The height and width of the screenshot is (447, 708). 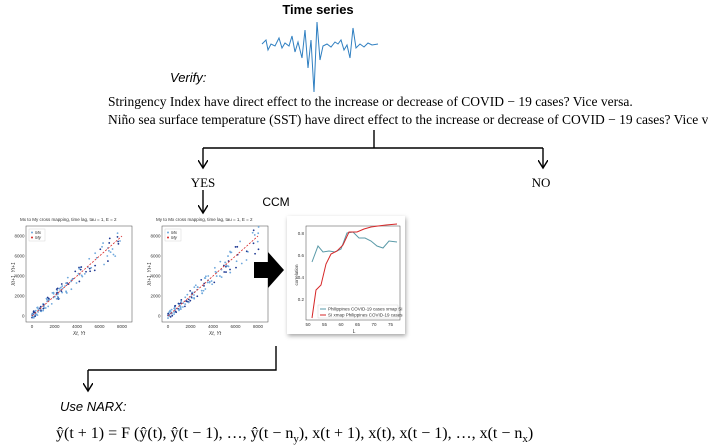 What do you see at coordinates (525, 439) in the screenshot?
I see `formula-subscript: x` at bounding box center [525, 439].